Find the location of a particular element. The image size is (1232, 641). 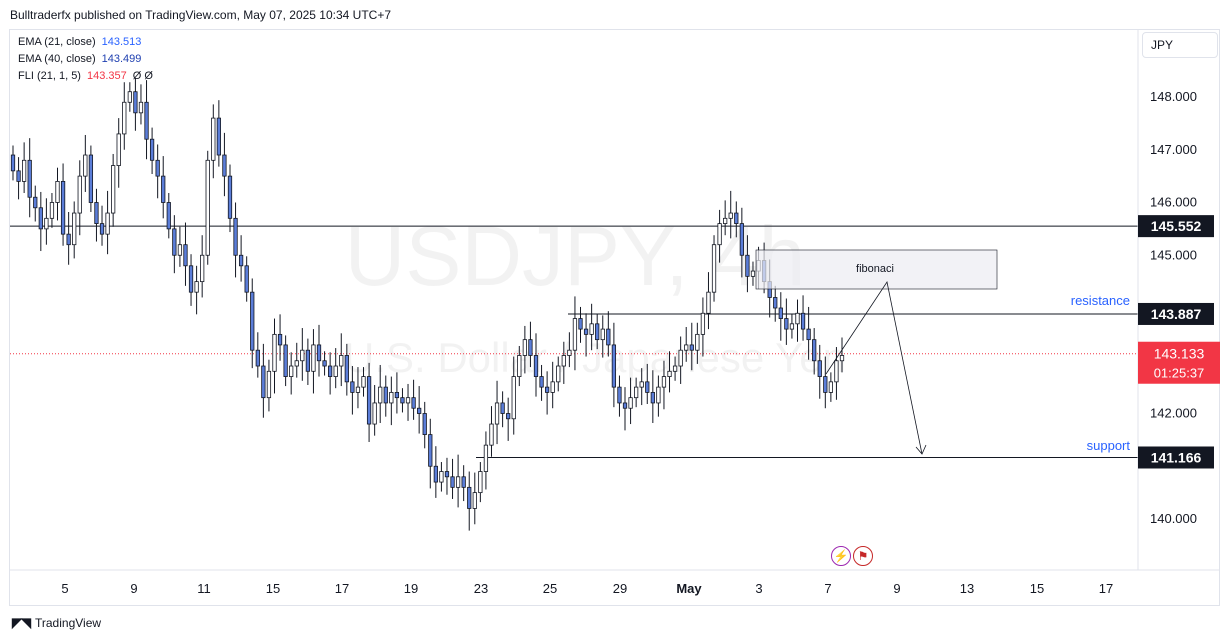

y-tick-label: 140.000 is located at coordinates (1173, 518).